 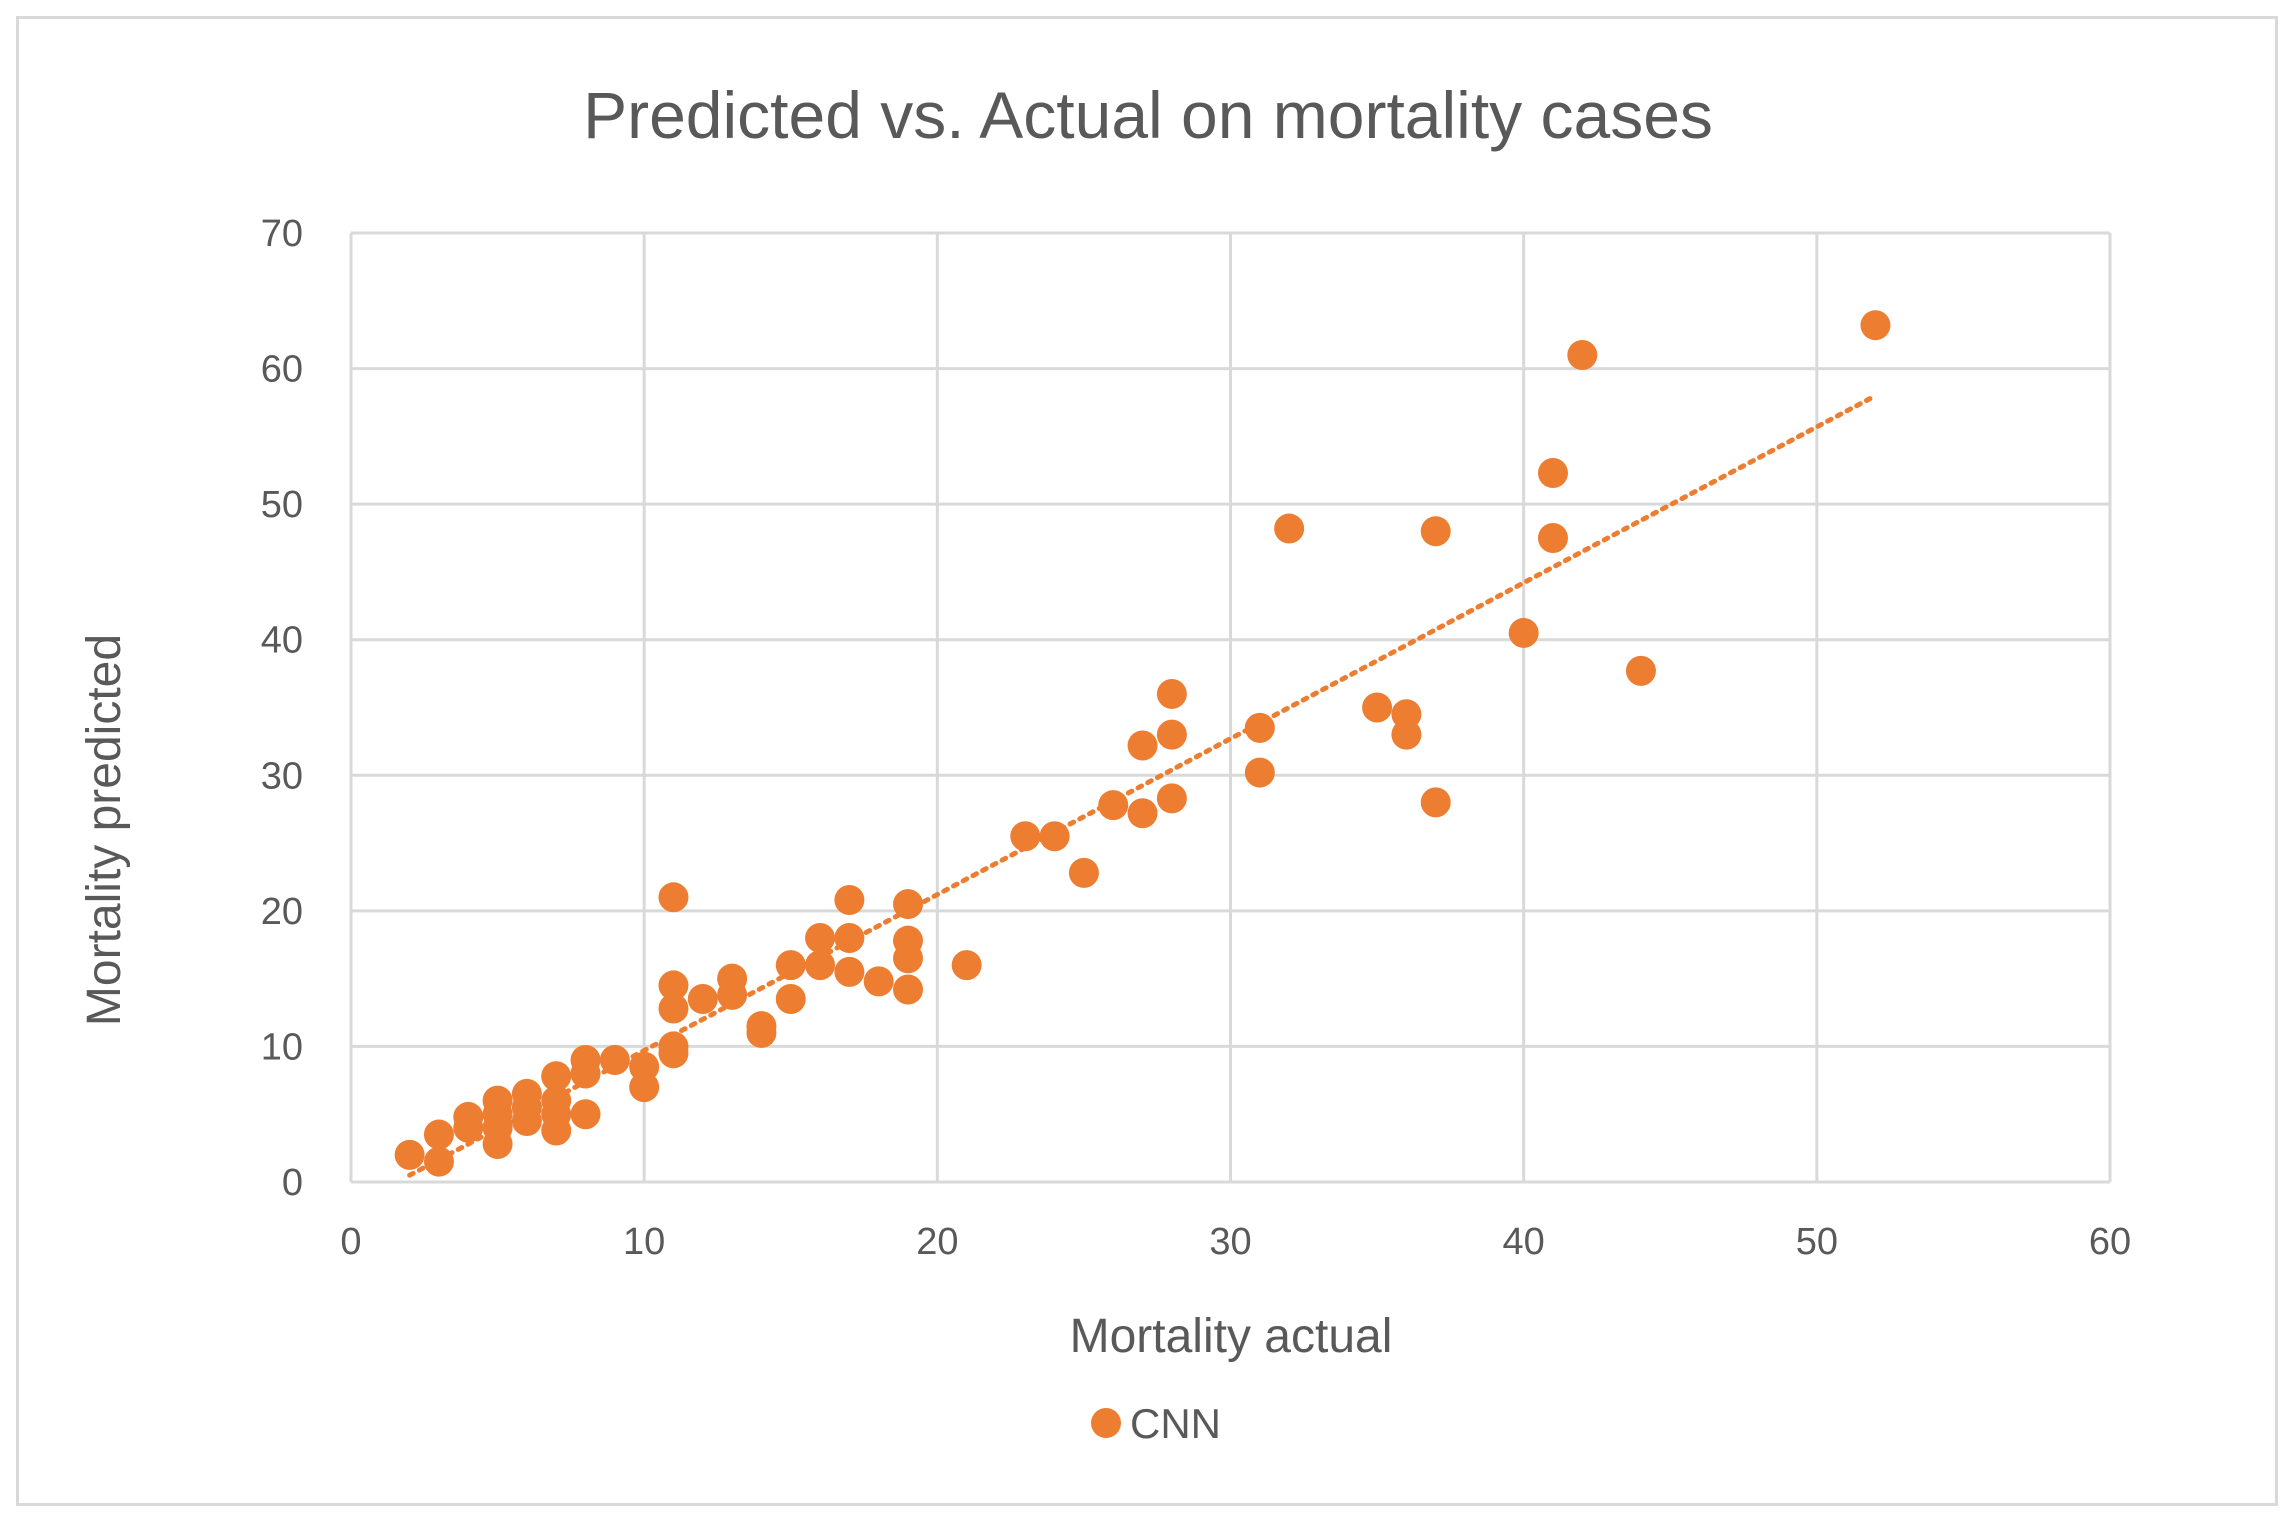 What do you see at coordinates (104, 830) in the screenshot?
I see `y-axis-label: Mortality predicted` at bounding box center [104, 830].